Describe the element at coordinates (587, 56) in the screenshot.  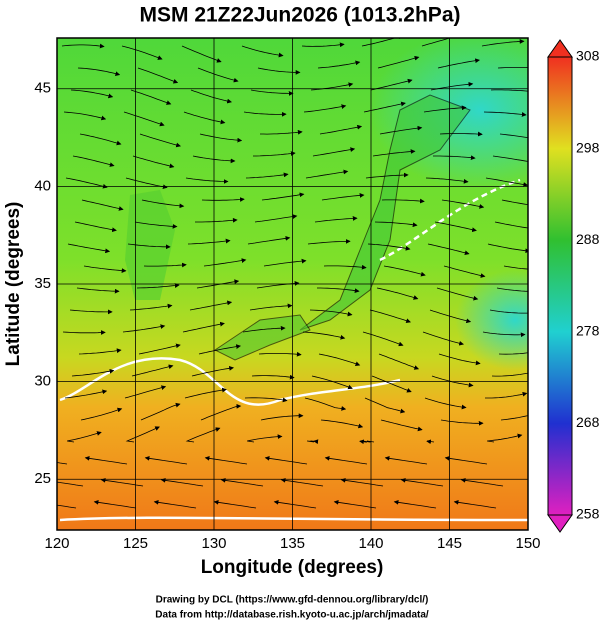
I see `colorbar-tick-label: 308` at that location.